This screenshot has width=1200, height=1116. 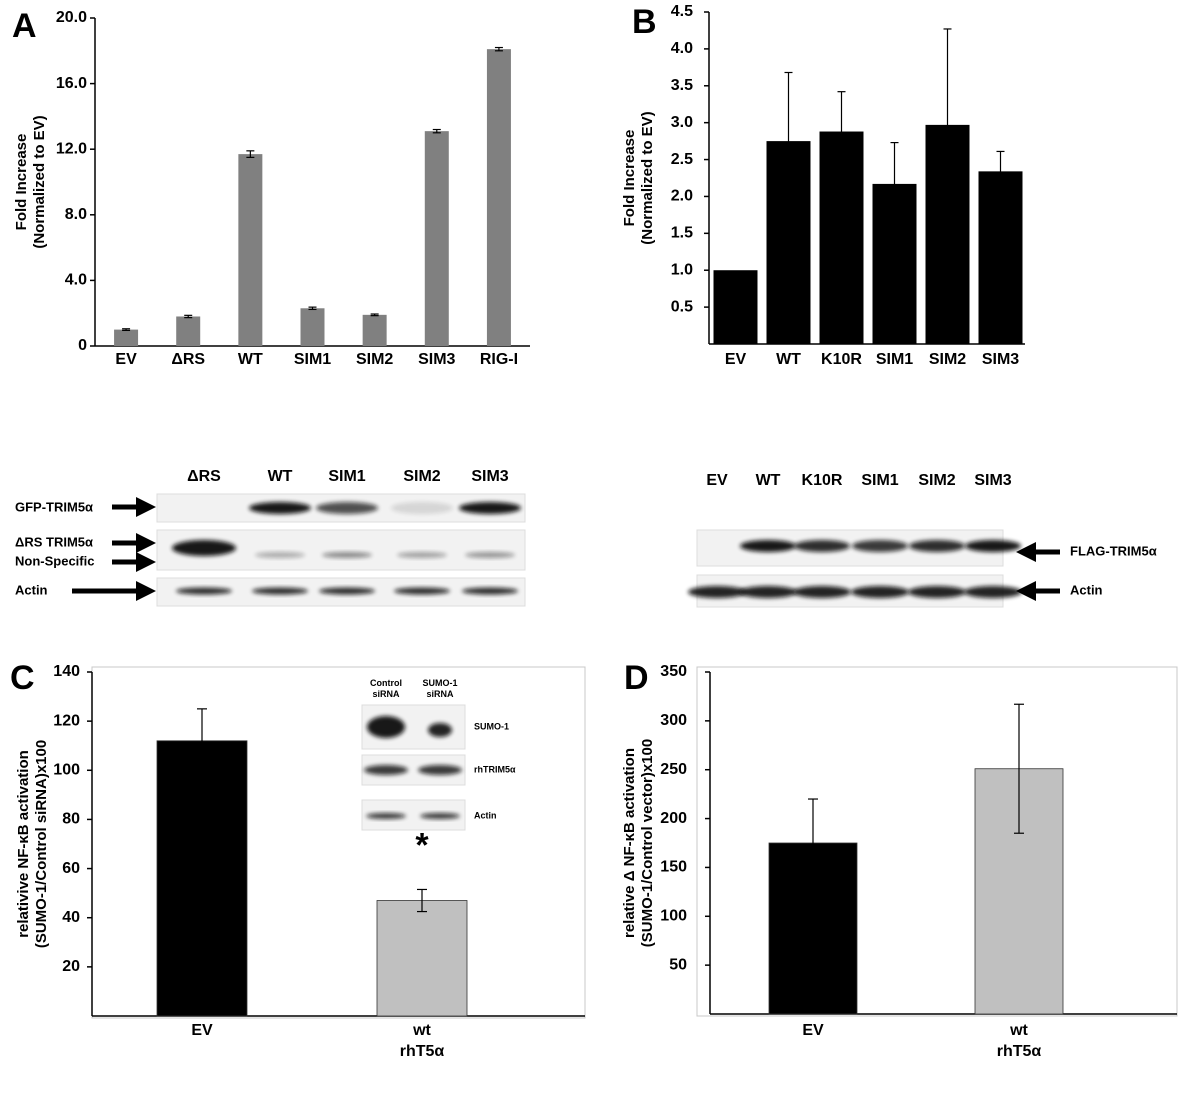 What do you see at coordinates (66, 770) in the screenshot?
I see `y-tick-label: 100` at bounding box center [66, 770].